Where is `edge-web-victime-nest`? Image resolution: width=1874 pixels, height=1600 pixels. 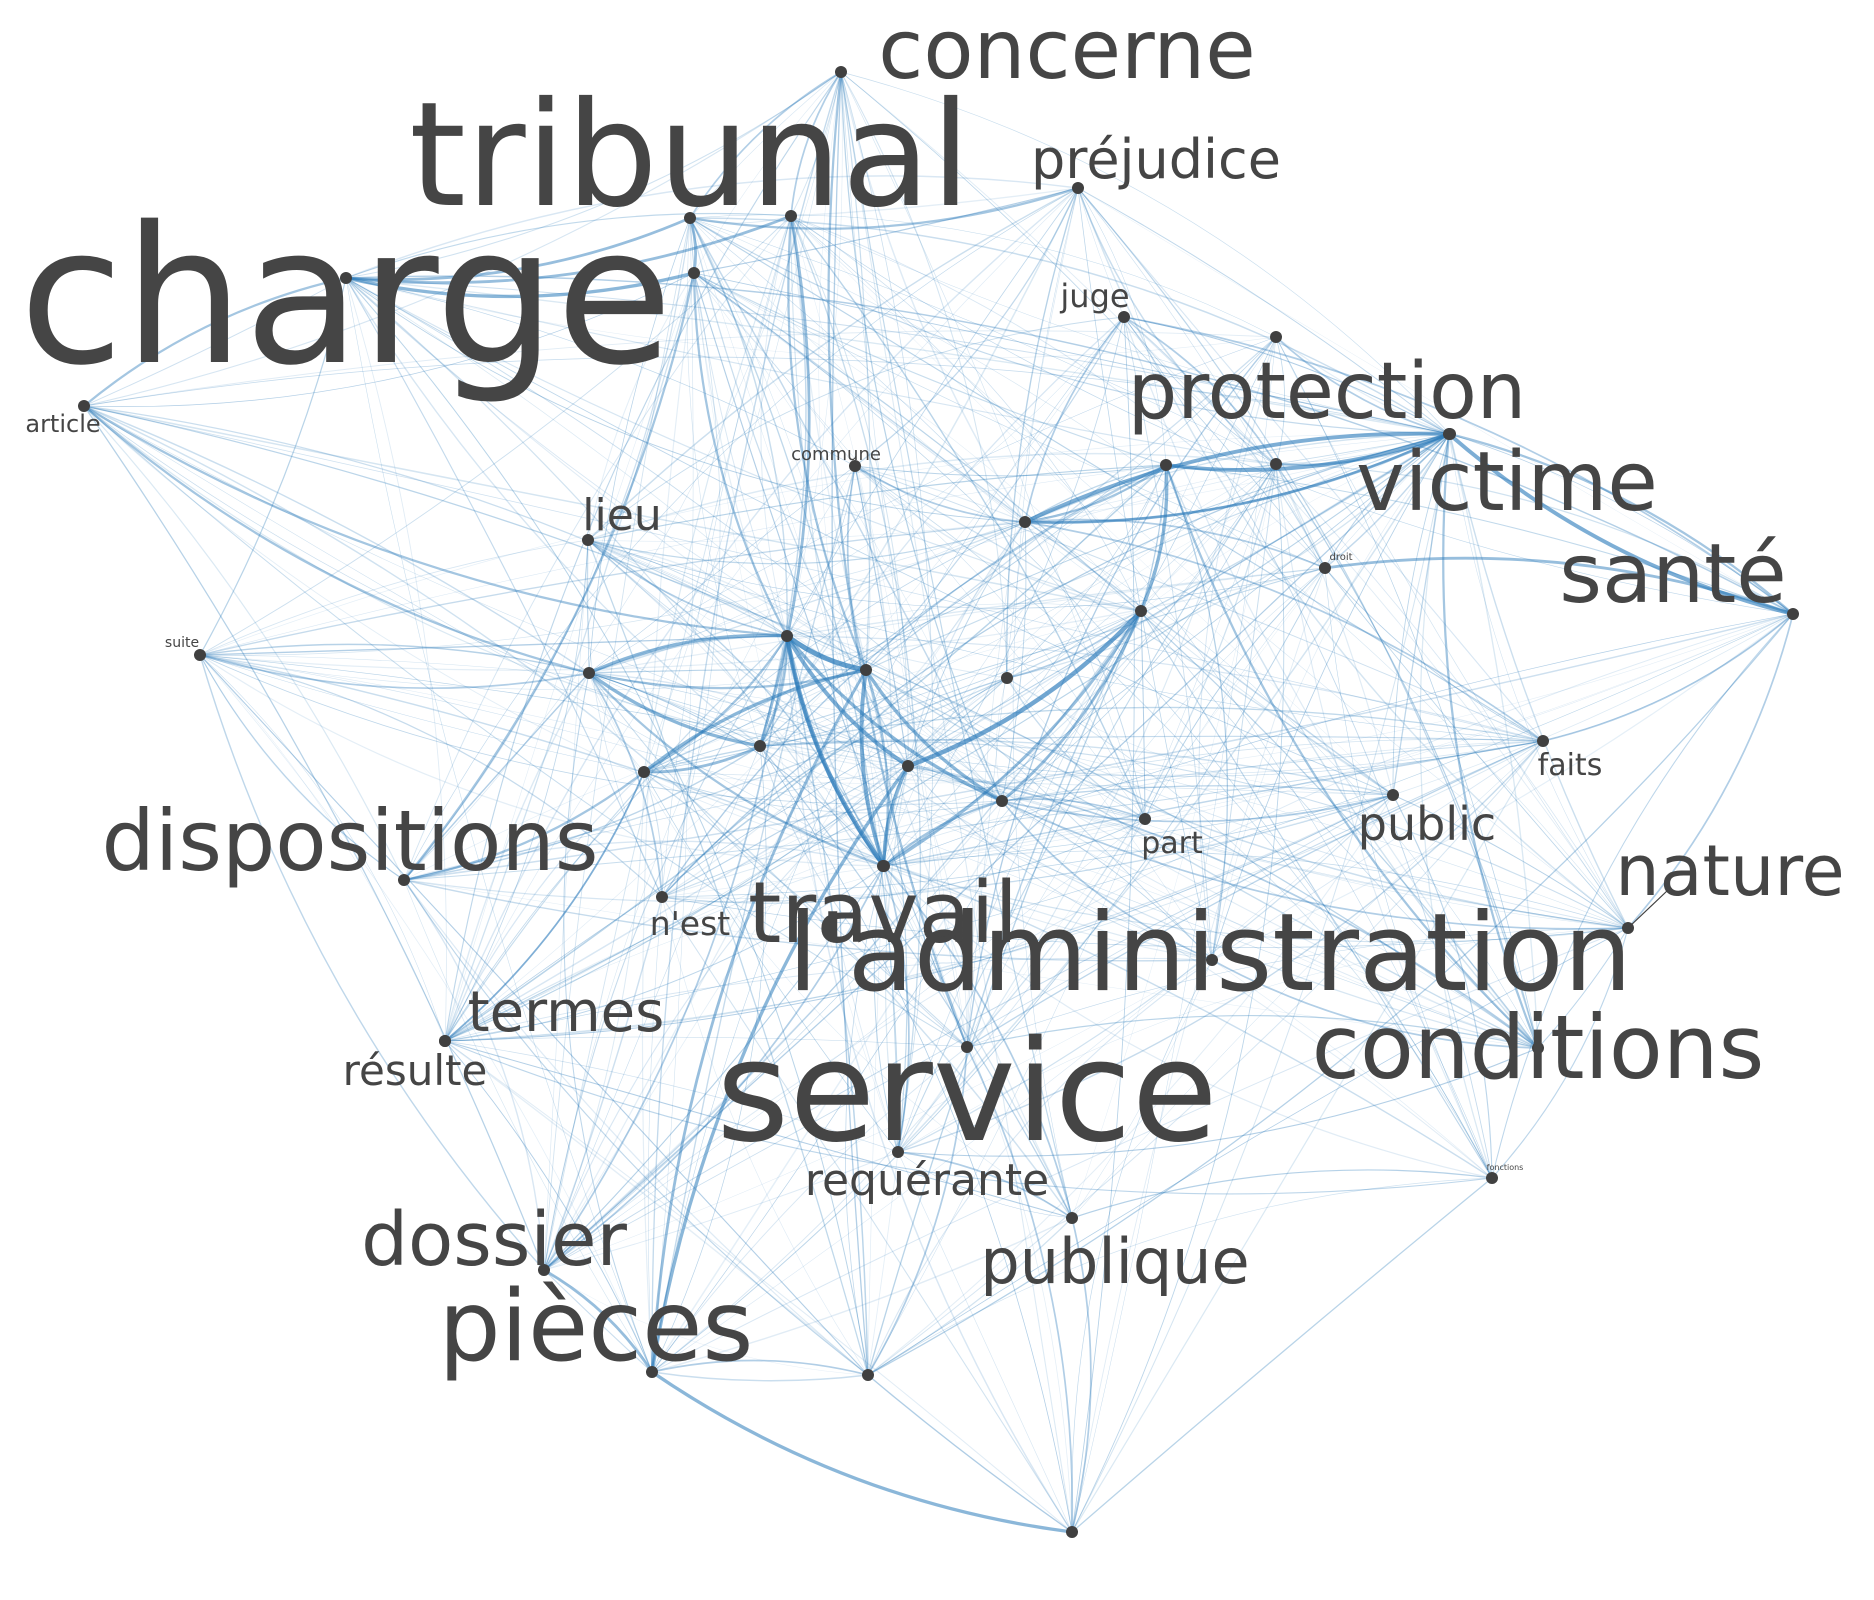 edge-web-victime-nest is located at coordinates (1056, 665).